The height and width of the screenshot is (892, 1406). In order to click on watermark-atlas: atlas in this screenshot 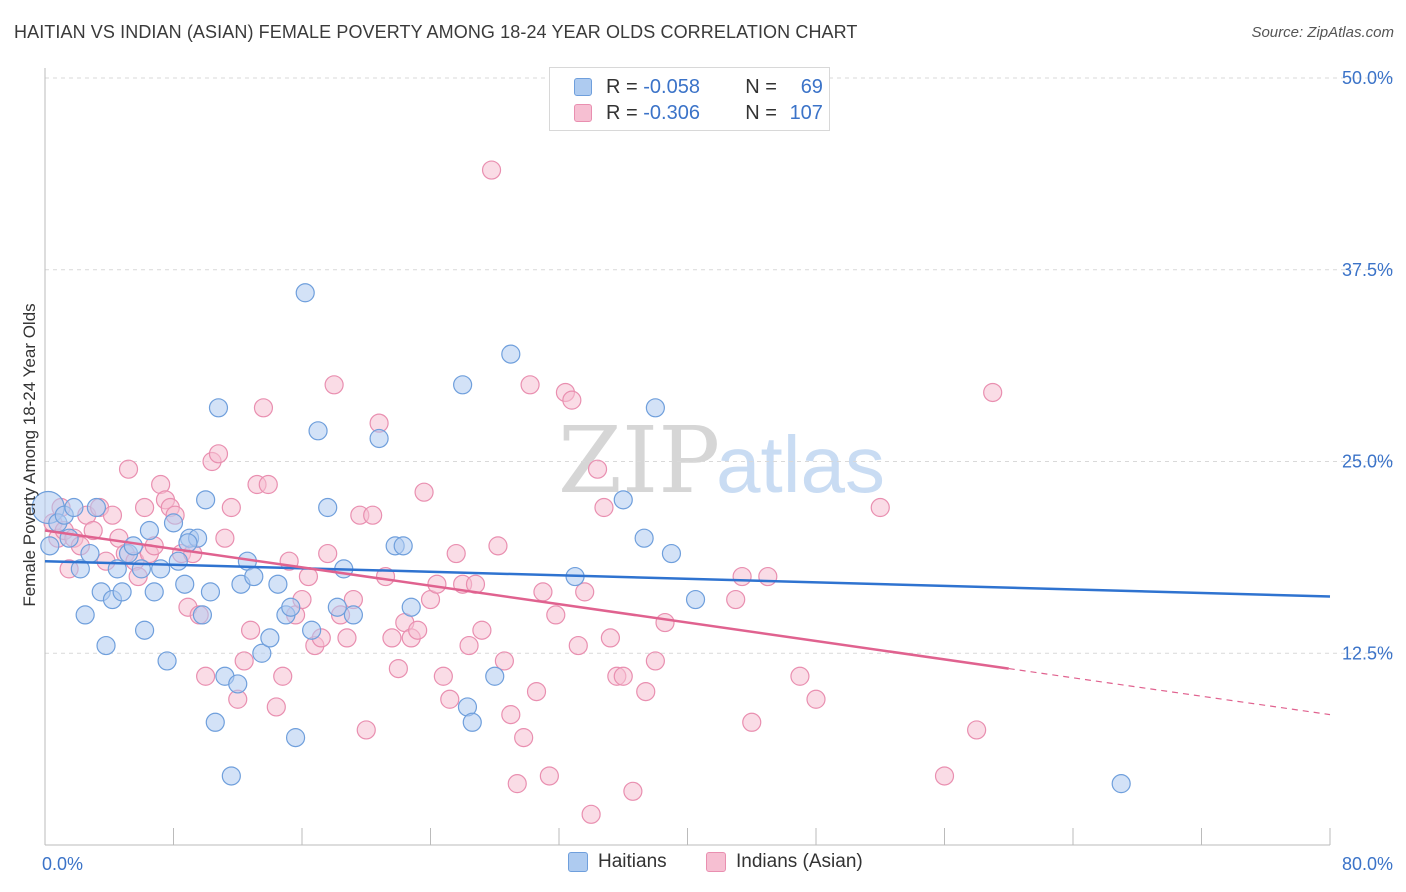, I will do `click(800, 464)`.